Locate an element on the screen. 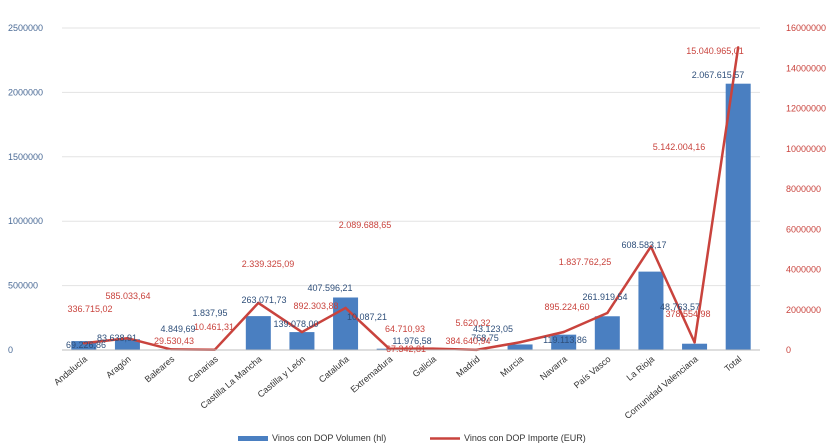 This screenshot has width=833, height=447. y-axis-left: 0 500000 1000000 1500000 2000000 2500000 is located at coordinates (25, 189).